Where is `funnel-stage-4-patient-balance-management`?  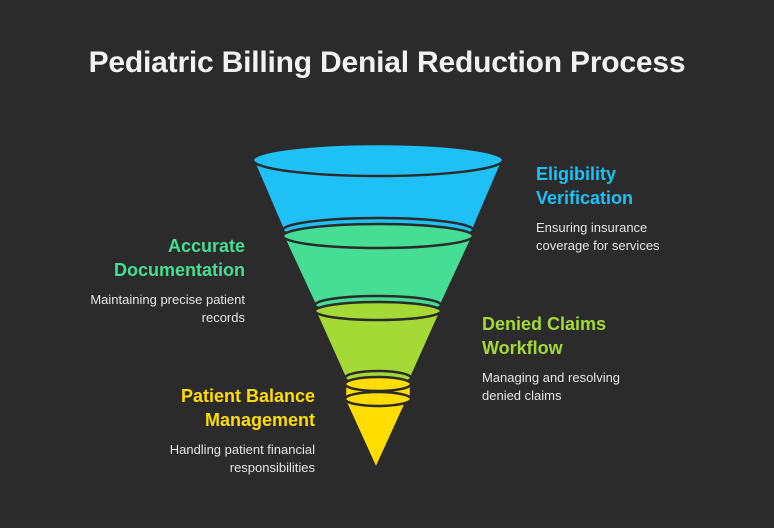 funnel-stage-4-patient-balance-management is located at coordinates (378, 422).